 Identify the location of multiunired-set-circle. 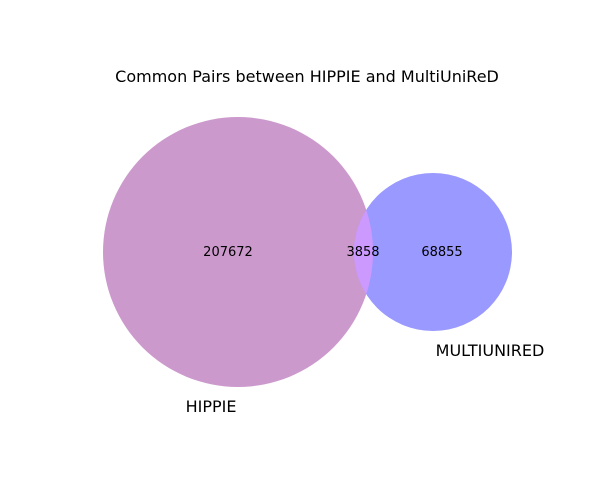
(433, 252).